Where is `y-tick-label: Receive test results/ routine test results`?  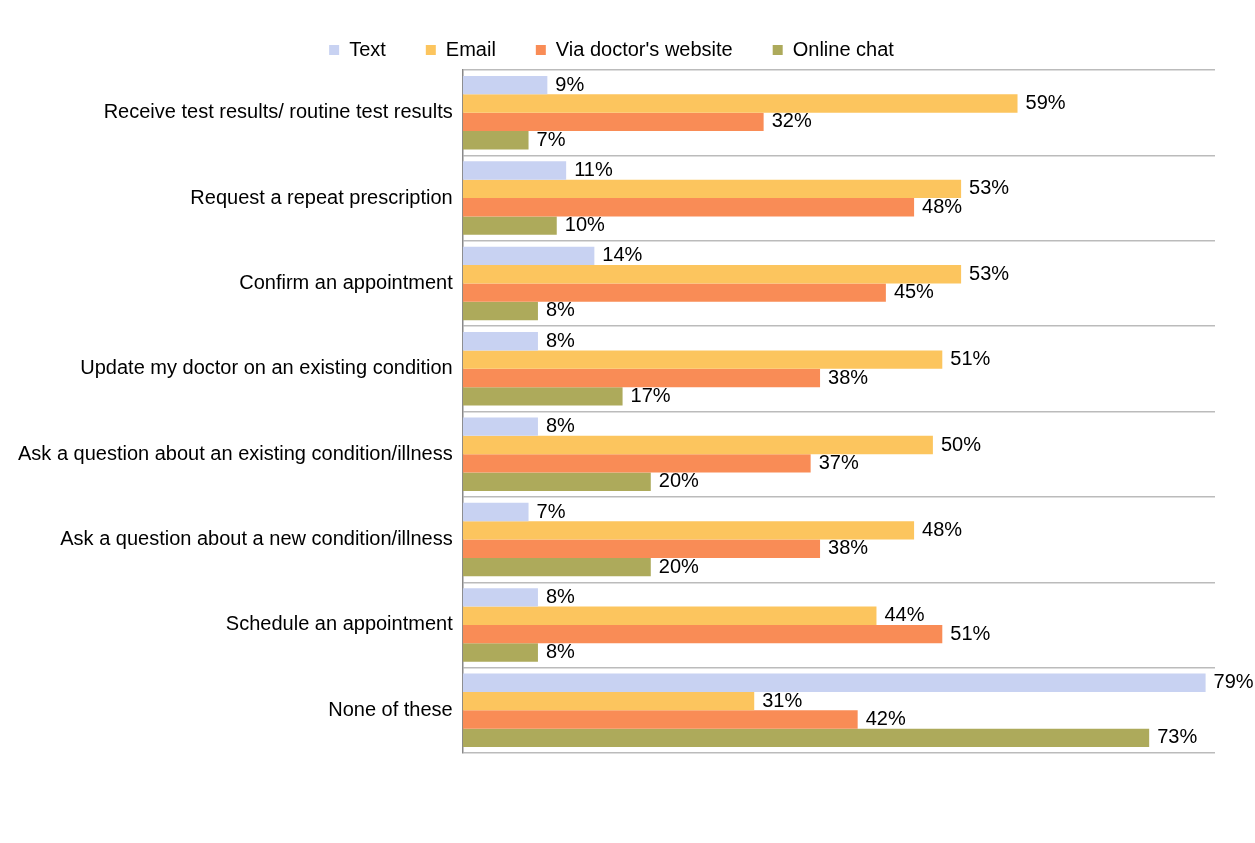 y-tick-label: Receive test results/ routine test results is located at coordinates (278, 111).